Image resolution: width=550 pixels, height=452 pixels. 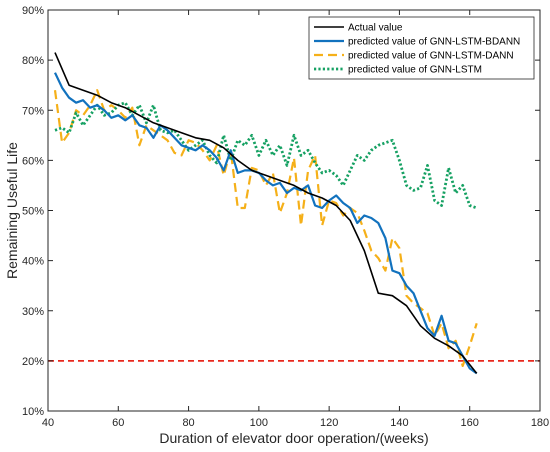 What do you see at coordinates (431, 56) in the screenshot?
I see `legend-label-2: predicted value of GNN-LSTM-DANN` at bounding box center [431, 56].